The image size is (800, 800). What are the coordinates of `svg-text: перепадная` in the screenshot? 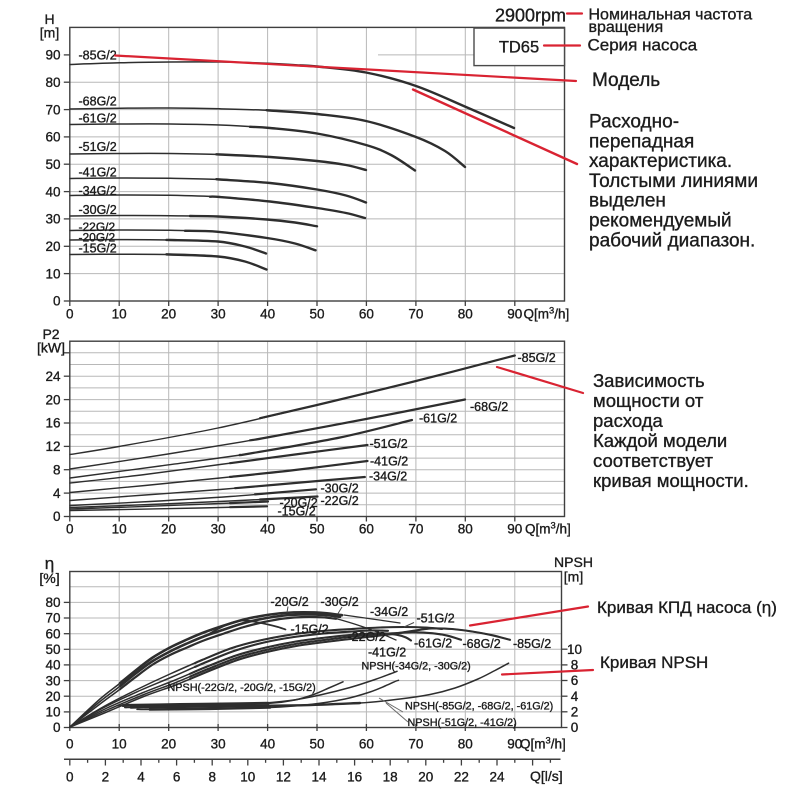 It's located at (641, 141).